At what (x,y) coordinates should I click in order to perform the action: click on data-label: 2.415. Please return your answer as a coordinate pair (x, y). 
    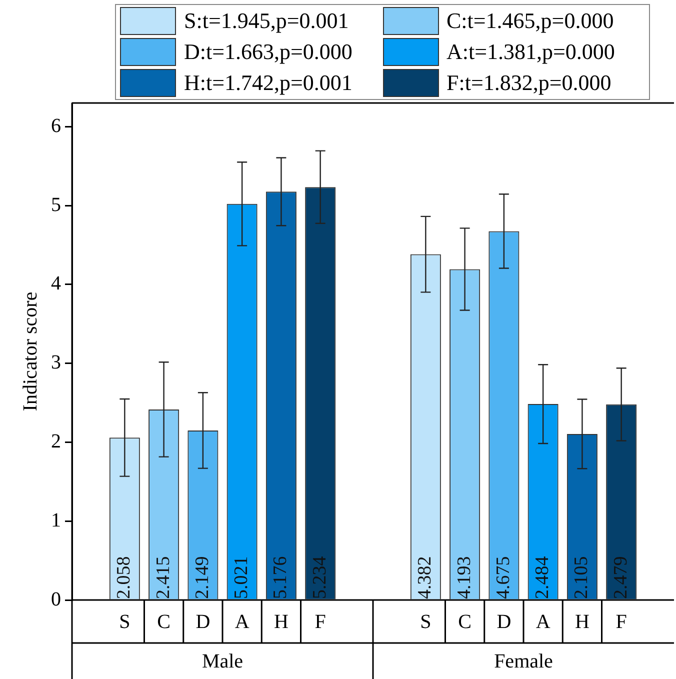
    Looking at the image, I should click on (163, 577).